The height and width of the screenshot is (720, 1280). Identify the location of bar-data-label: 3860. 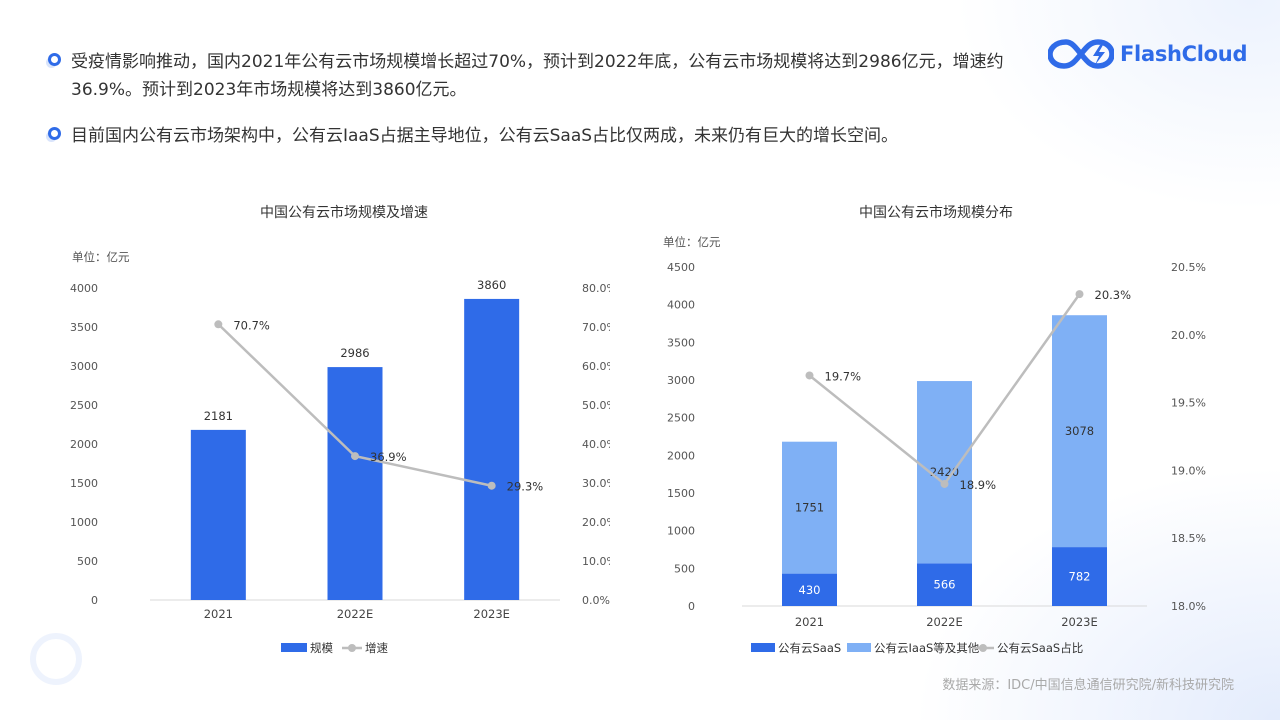
(491, 285).